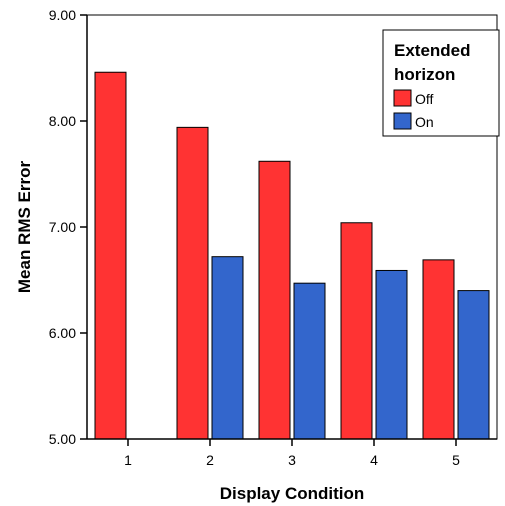  What do you see at coordinates (24, 226) in the screenshot?
I see `y-axis-title: Mean RMS Error` at bounding box center [24, 226].